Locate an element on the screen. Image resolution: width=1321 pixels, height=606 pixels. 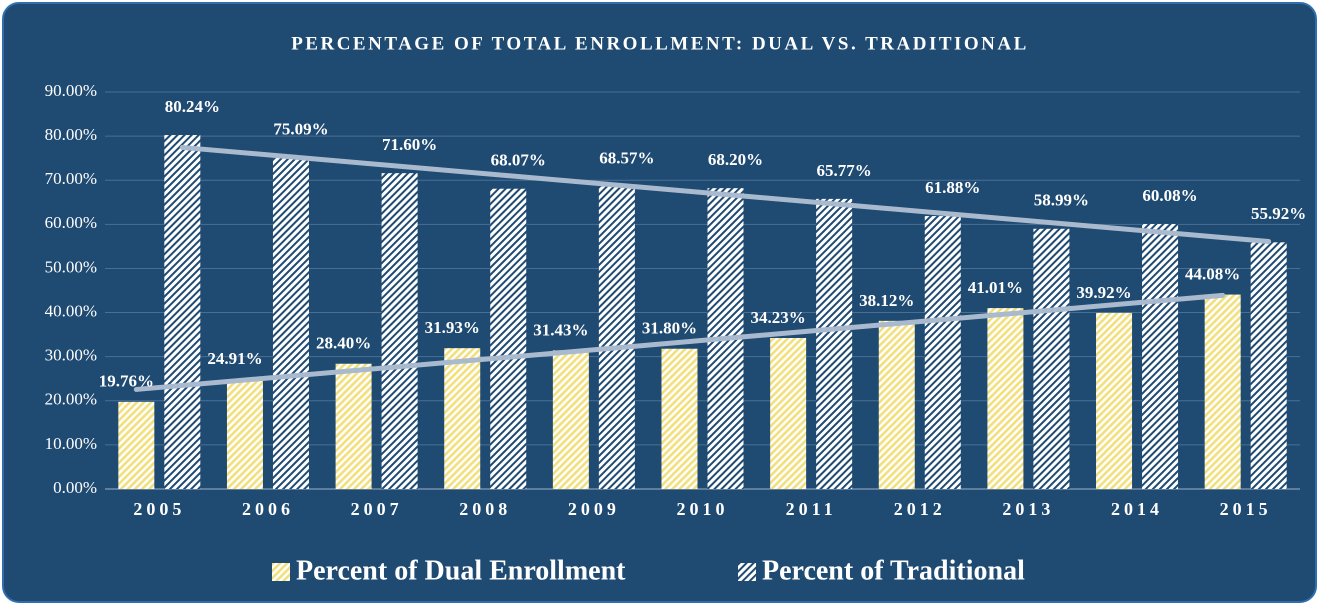
data-label: 71.60% is located at coordinates (409, 144).